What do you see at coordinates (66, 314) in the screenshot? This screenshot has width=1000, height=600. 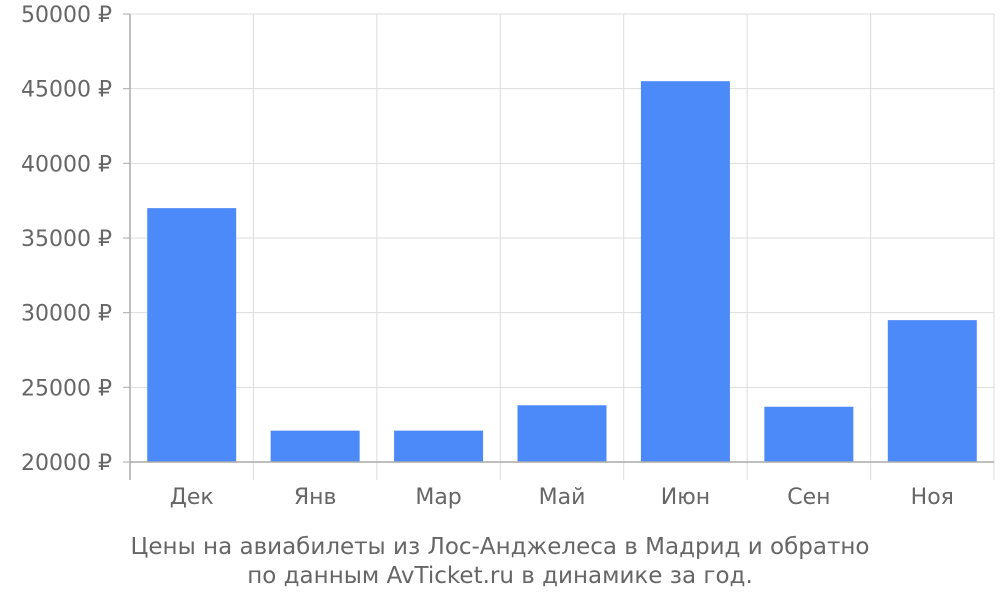 I see `y-tick-label: 30000 ₽` at bounding box center [66, 314].